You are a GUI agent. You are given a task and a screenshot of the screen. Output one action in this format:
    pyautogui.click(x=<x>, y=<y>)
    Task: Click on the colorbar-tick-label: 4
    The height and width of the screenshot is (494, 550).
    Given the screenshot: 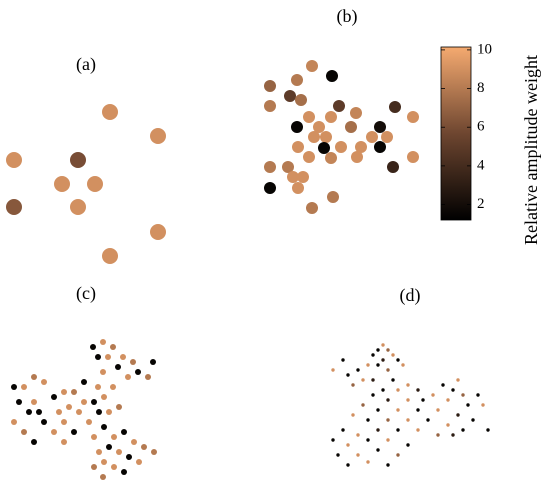 What is the action you would take?
    pyautogui.click(x=481, y=165)
    